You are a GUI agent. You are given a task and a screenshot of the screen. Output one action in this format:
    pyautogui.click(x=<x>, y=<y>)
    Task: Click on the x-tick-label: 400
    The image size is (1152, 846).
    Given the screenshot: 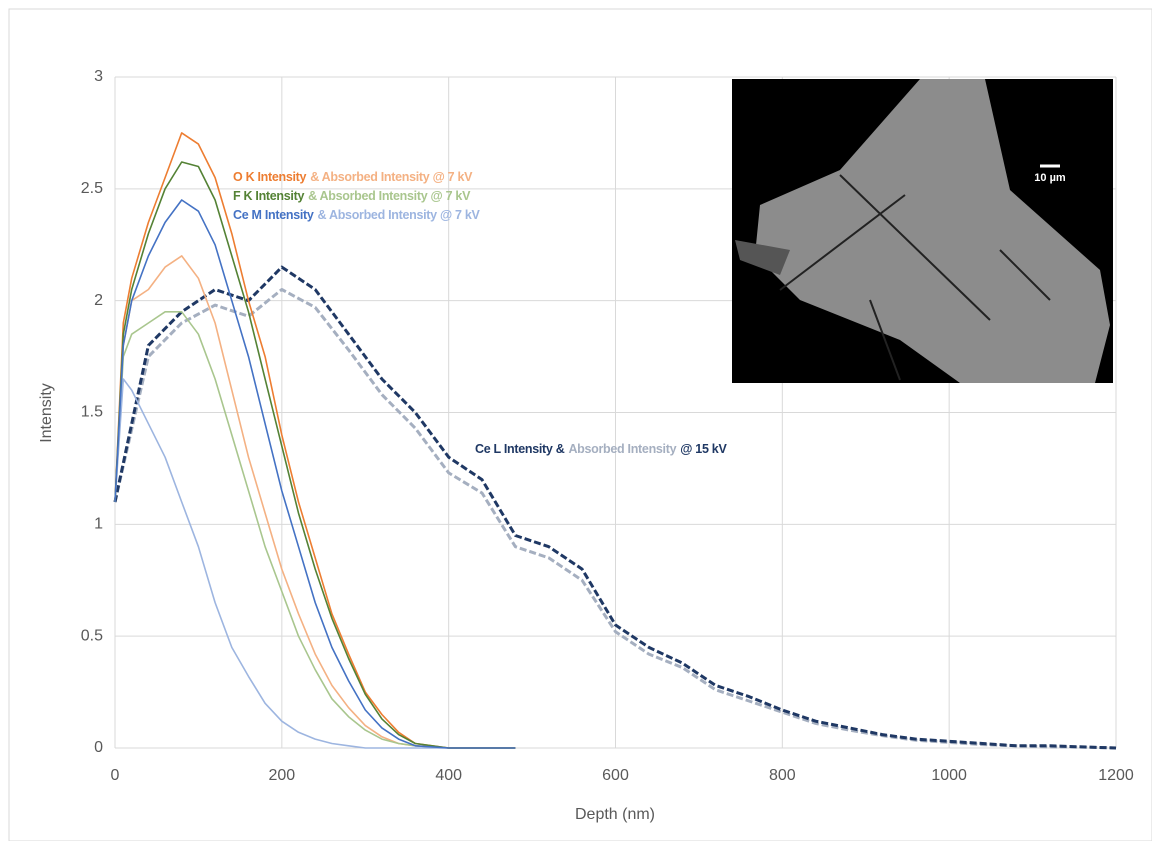 What is the action you would take?
    pyautogui.click(x=448, y=775)
    